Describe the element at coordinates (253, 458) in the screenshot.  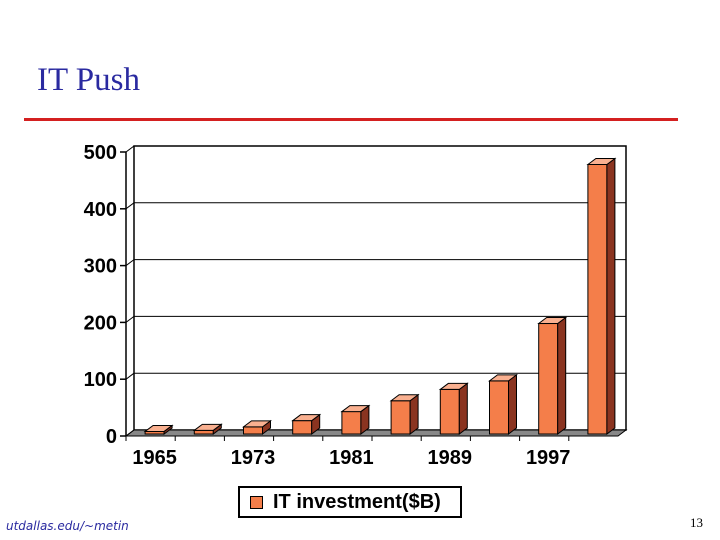
I see `x-tick-label: 1973` at that location.